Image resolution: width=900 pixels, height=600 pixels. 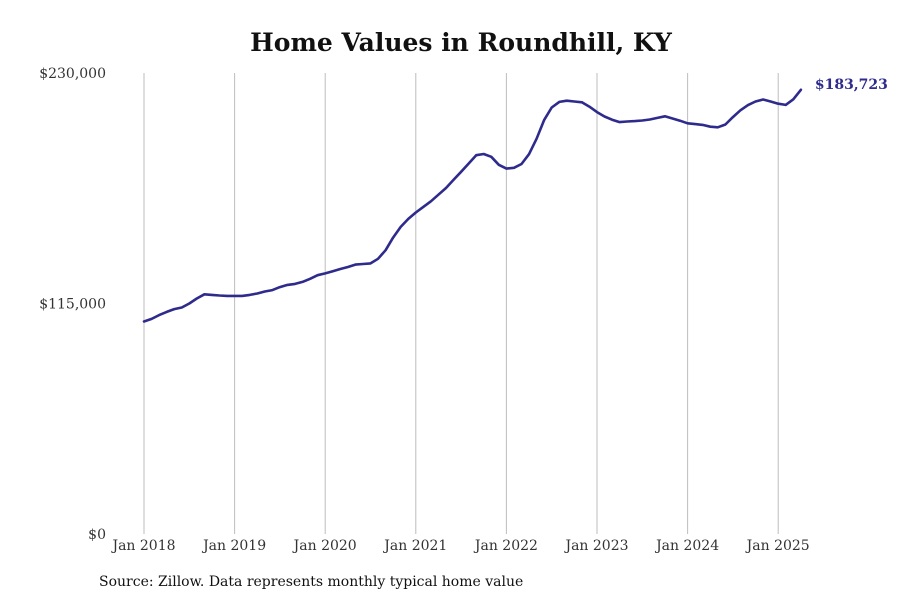 I want to click on x-tick-label: Jan 2018, so click(x=142, y=546).